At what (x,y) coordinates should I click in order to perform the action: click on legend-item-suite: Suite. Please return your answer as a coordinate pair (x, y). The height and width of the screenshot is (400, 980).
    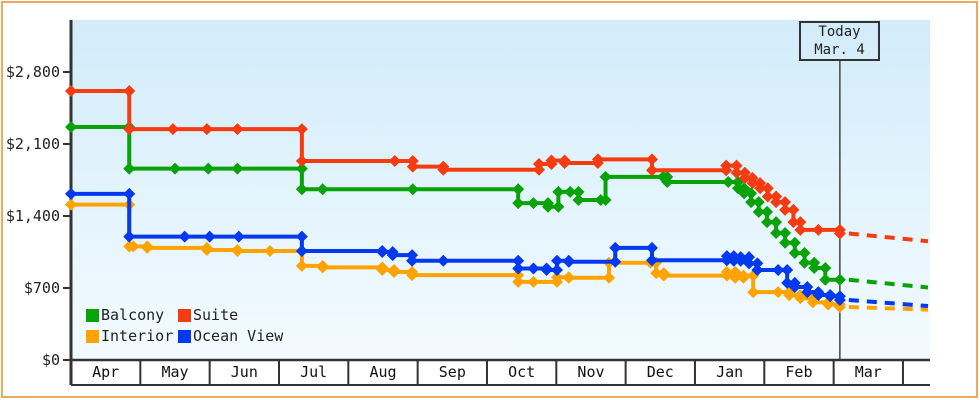
    Looking at the image, I should click on (230, 315).